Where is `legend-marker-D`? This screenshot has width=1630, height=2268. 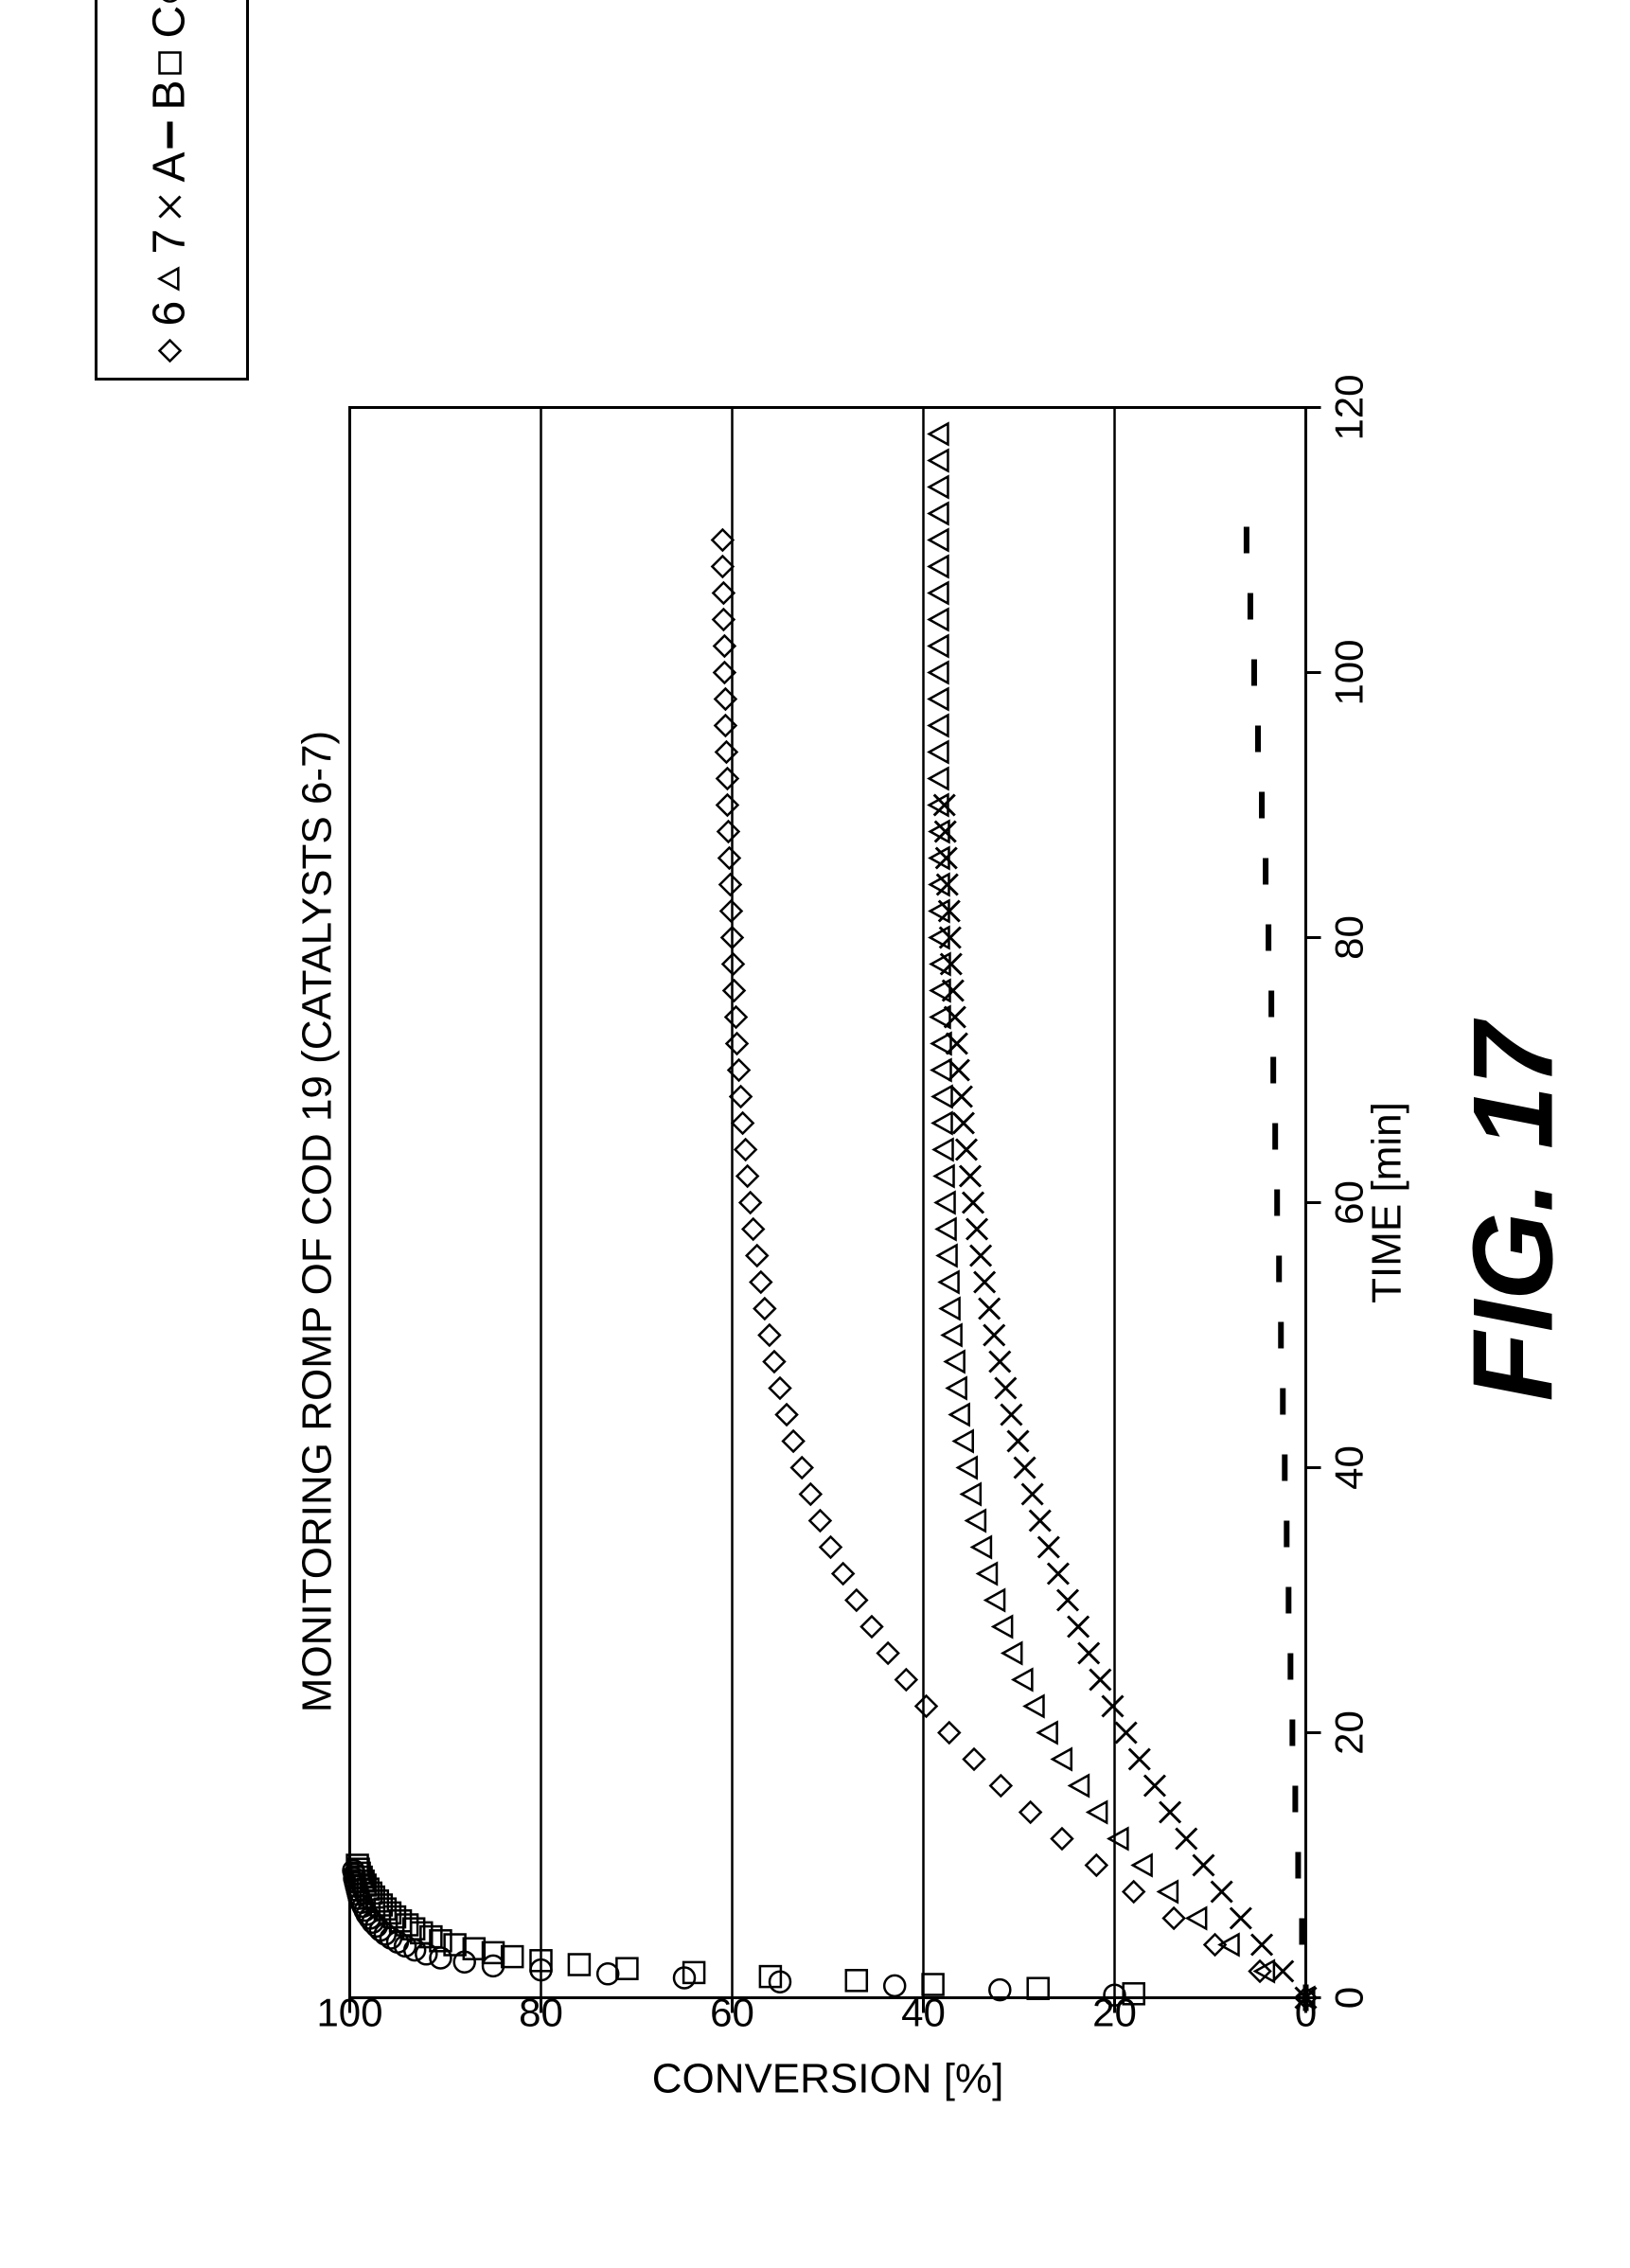
legend-marker-D is located at coordinates (170, 1).